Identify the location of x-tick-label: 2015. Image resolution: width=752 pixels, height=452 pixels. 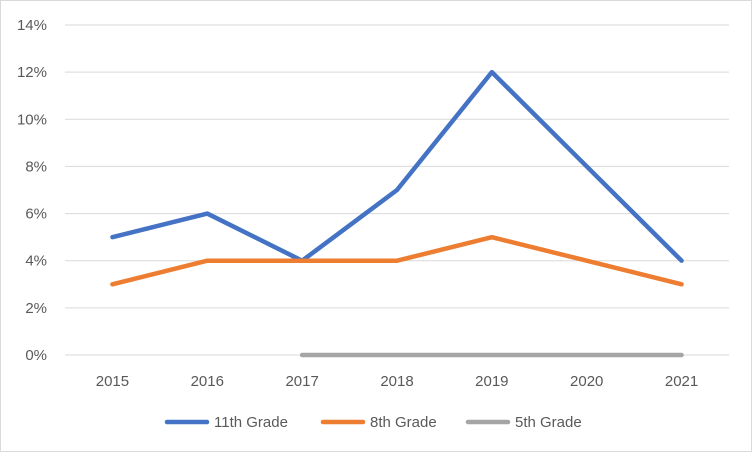
(112, 381).